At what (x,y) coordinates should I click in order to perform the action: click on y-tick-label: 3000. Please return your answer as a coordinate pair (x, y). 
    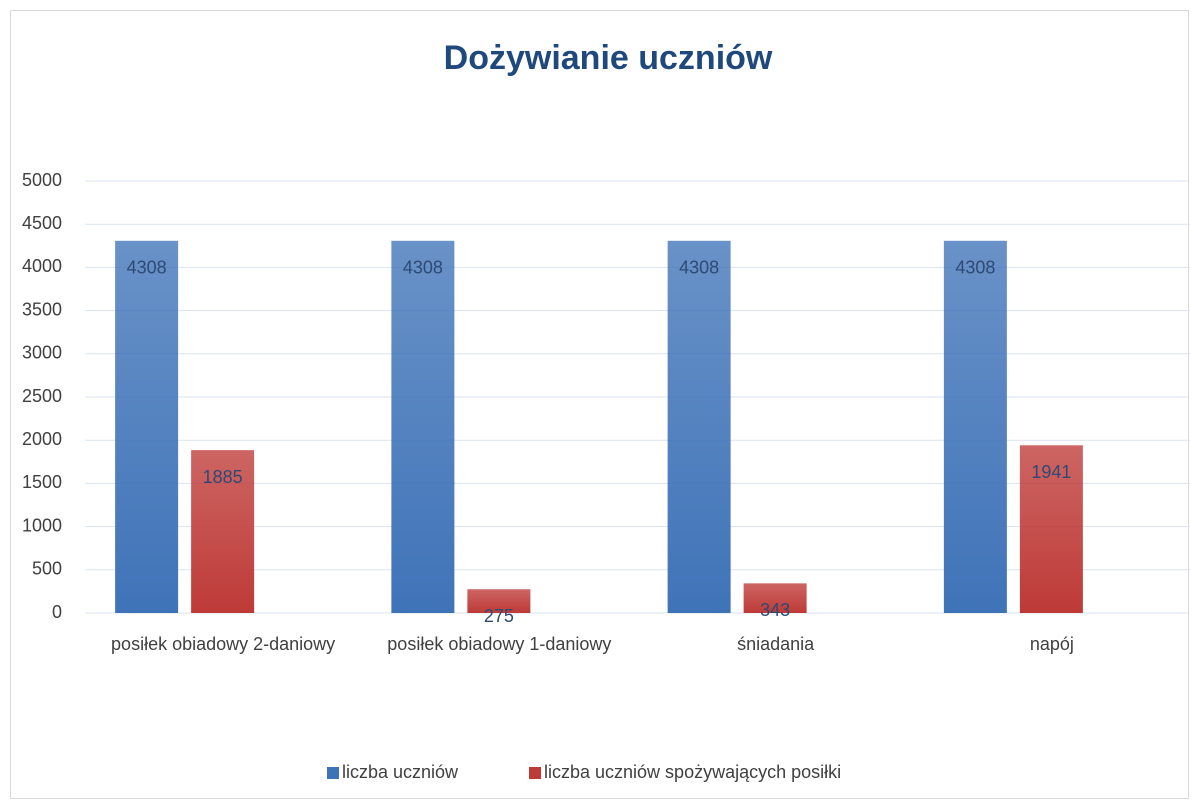
    Looking at the image, I should click on (42, 353).